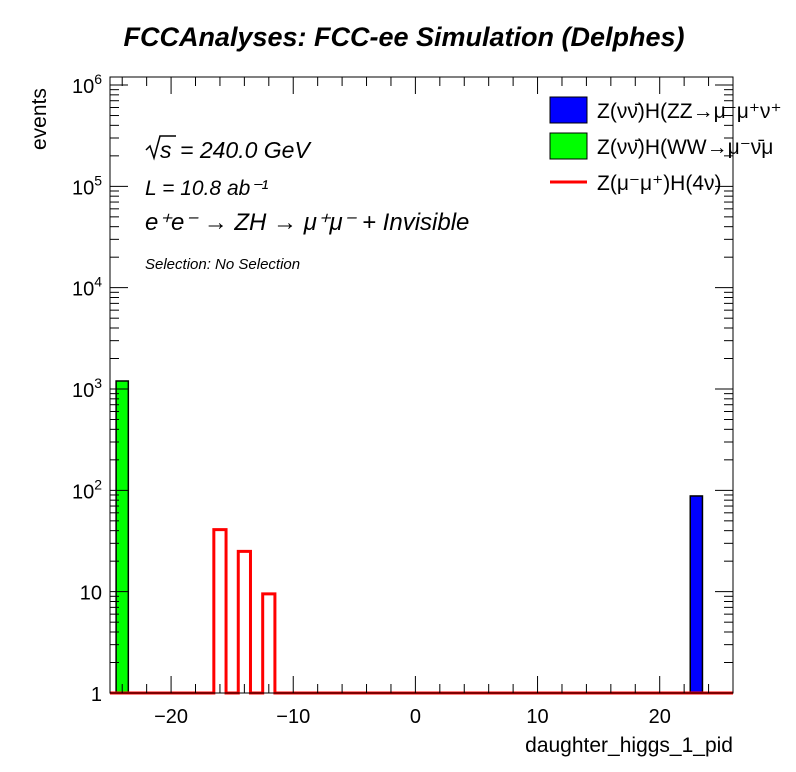  Describe the element at coordinates (39, 119) in the screenshot. I see `y-axis-label: events` at that location.